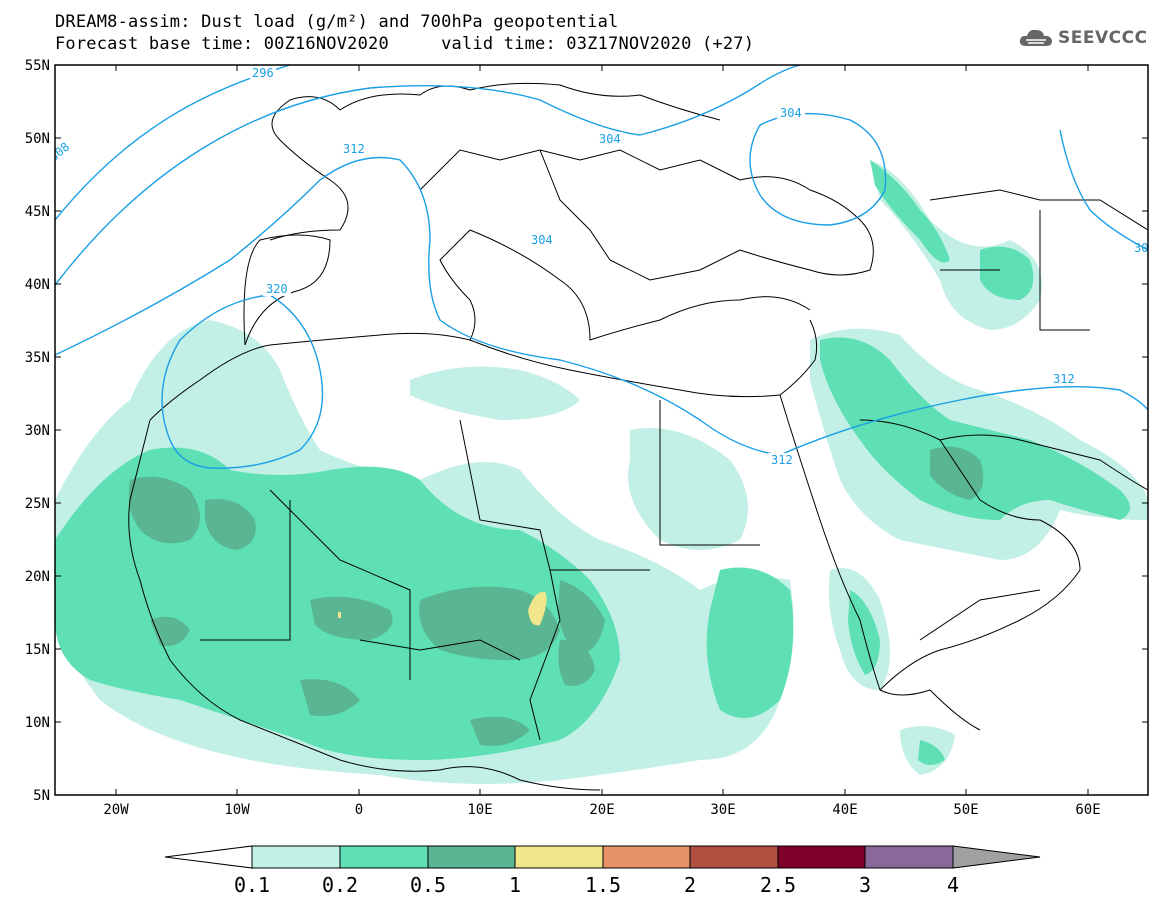 The image size is (1165, 907). I want to click on colorbar-label: 0.5, so click(428, 885).